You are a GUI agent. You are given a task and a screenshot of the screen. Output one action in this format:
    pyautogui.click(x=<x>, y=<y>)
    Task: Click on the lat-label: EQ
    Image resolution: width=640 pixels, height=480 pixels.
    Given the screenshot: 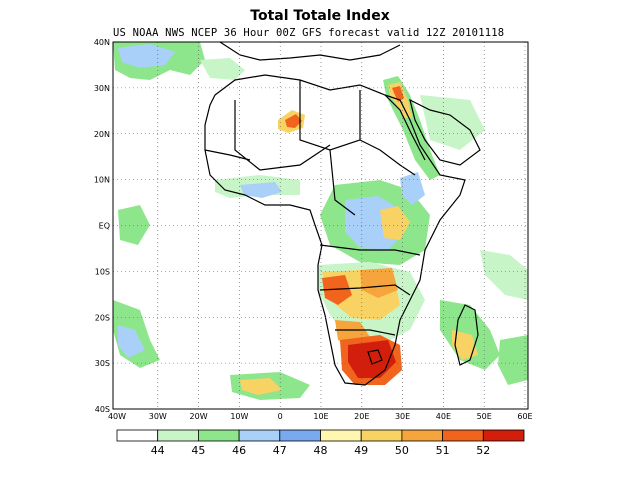 What is the action you would take?
    pyautogui.click(x=104, y=226)
    